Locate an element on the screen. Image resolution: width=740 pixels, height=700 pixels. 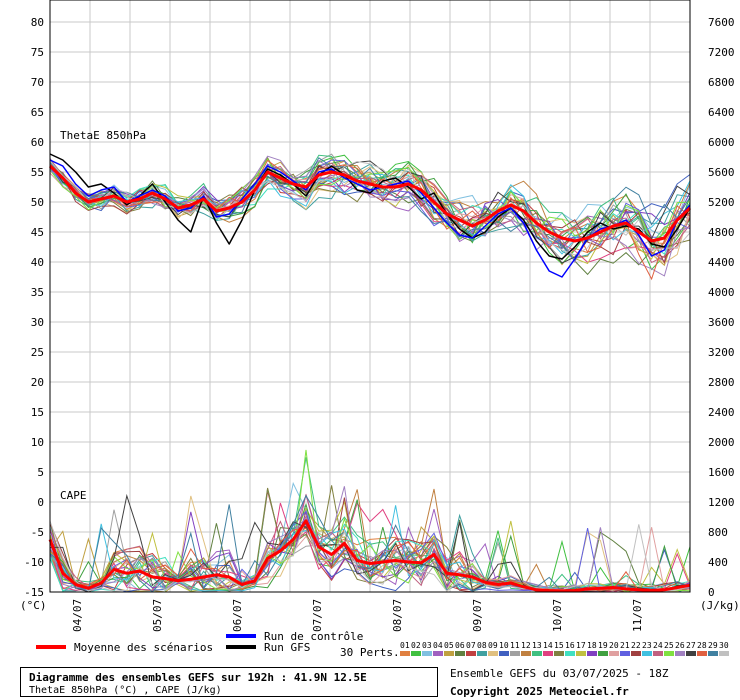
left-tick-label: 40 is located at coordinates (37, 262).